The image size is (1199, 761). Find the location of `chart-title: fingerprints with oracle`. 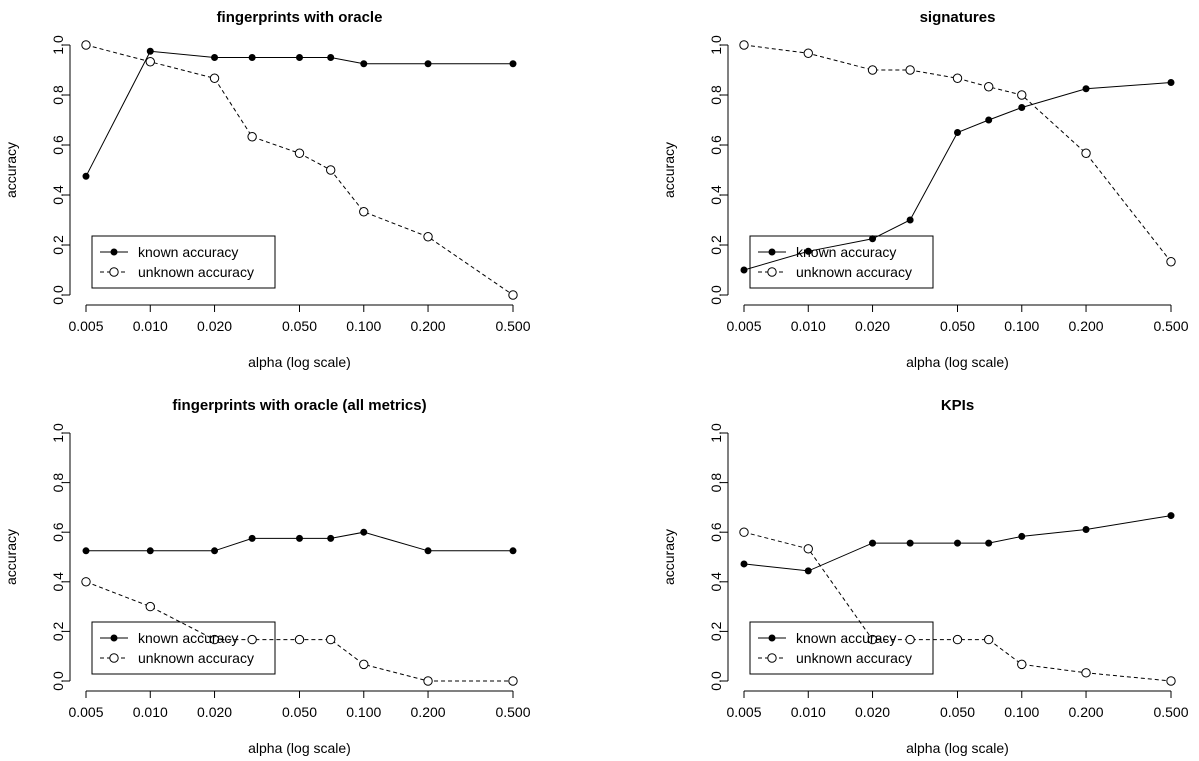

chart-title: fingerprints with oracle is located at coordinates (300, 17).